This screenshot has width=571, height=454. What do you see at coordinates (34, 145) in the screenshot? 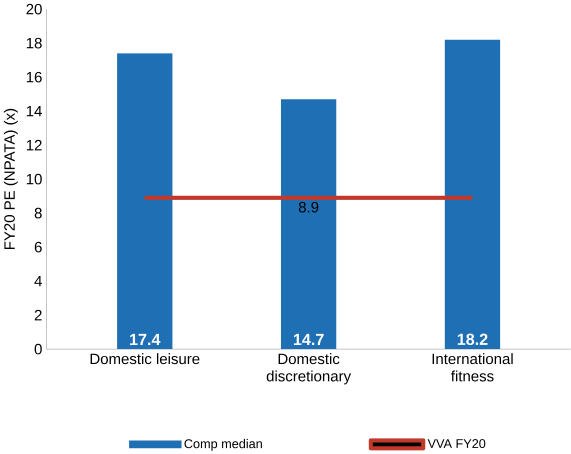
I see `y-tick-label: 12` at bounding box center [34, 145].